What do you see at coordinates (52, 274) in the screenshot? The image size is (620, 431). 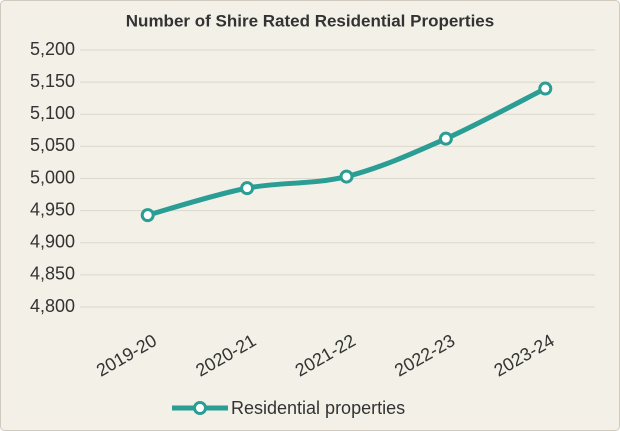 I see `y-tick-label: 4,850` at bounding box center [52, 274].